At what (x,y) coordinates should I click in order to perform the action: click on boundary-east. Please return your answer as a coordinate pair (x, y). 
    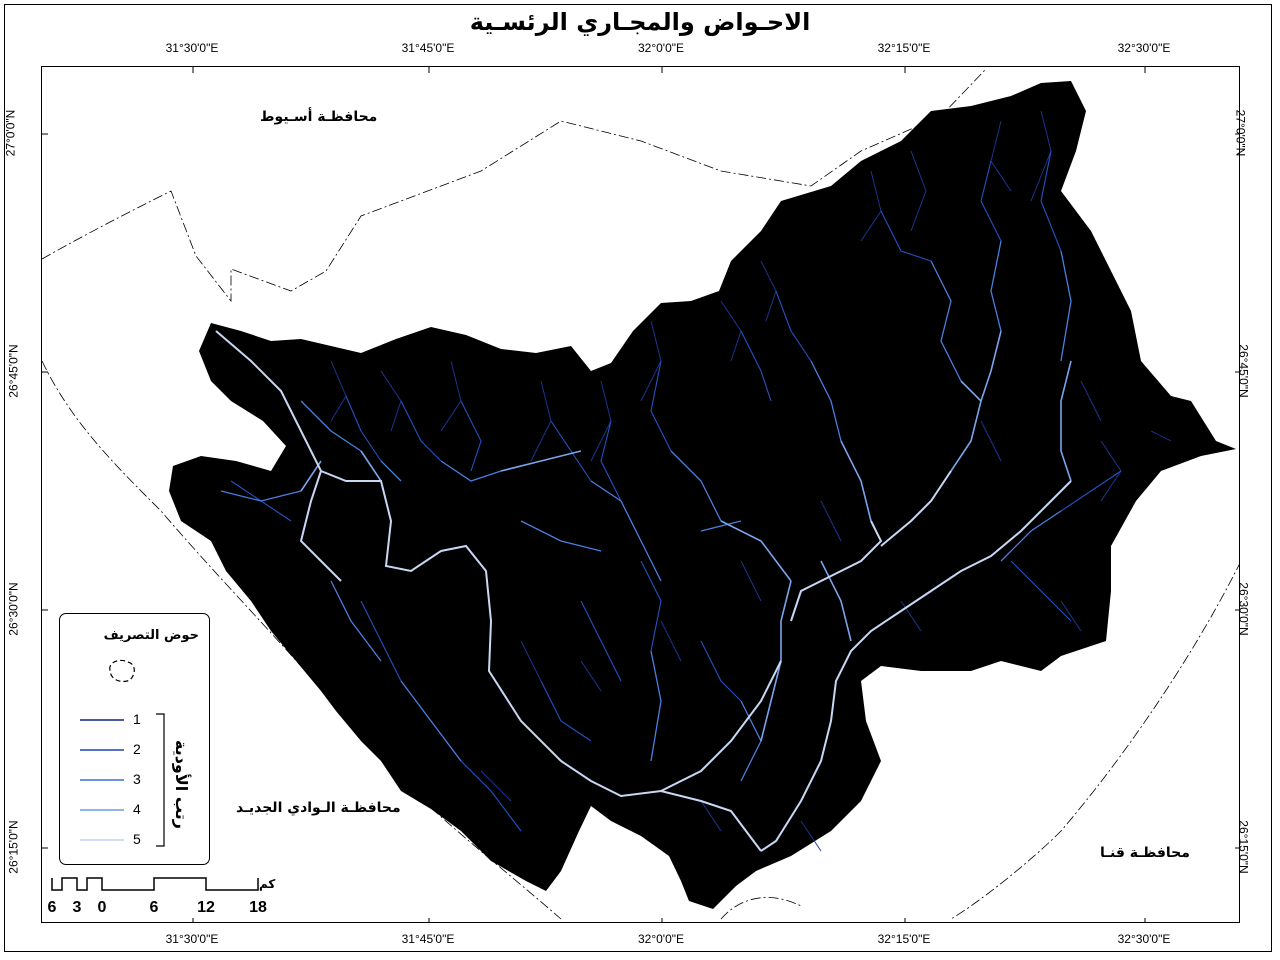
    Looking at the image, I should click on (1094, 742).